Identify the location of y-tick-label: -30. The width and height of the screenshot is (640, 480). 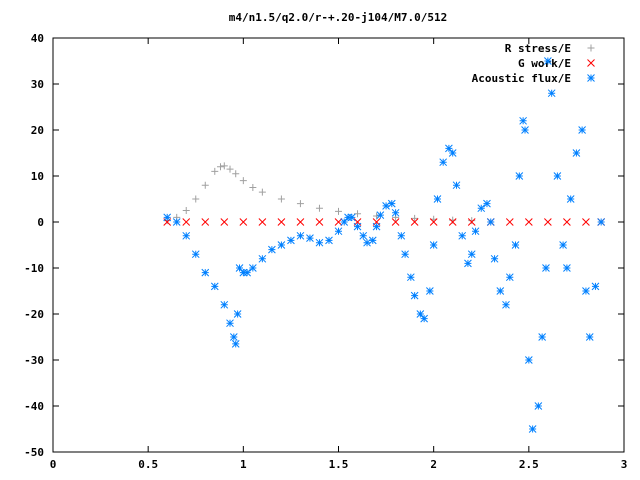
(34, 360).